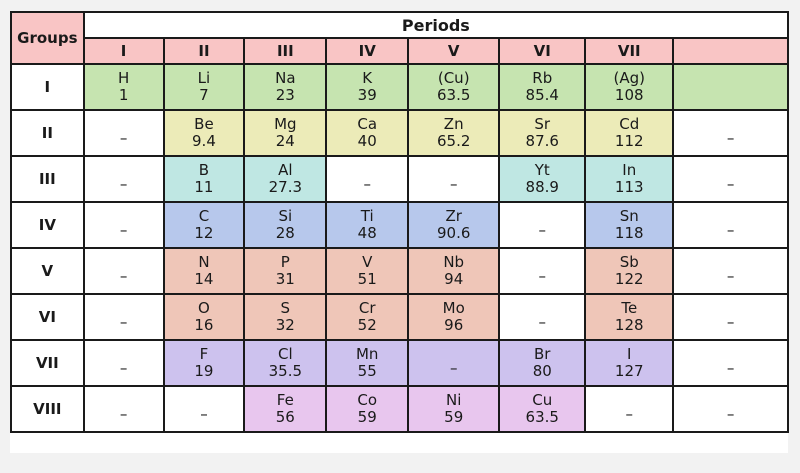 The width and height of the screenshot is (800, 473). I want to click on groups-header: Groups, so click(47, 38).